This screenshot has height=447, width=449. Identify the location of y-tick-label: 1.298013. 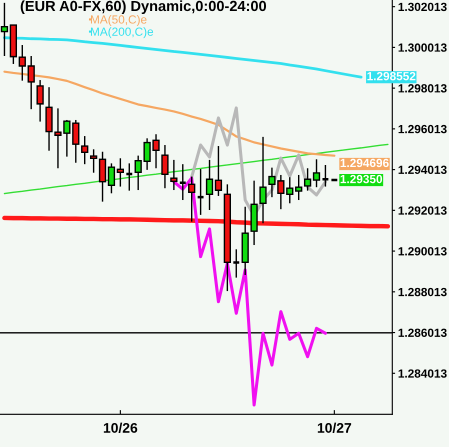
(422, 88).